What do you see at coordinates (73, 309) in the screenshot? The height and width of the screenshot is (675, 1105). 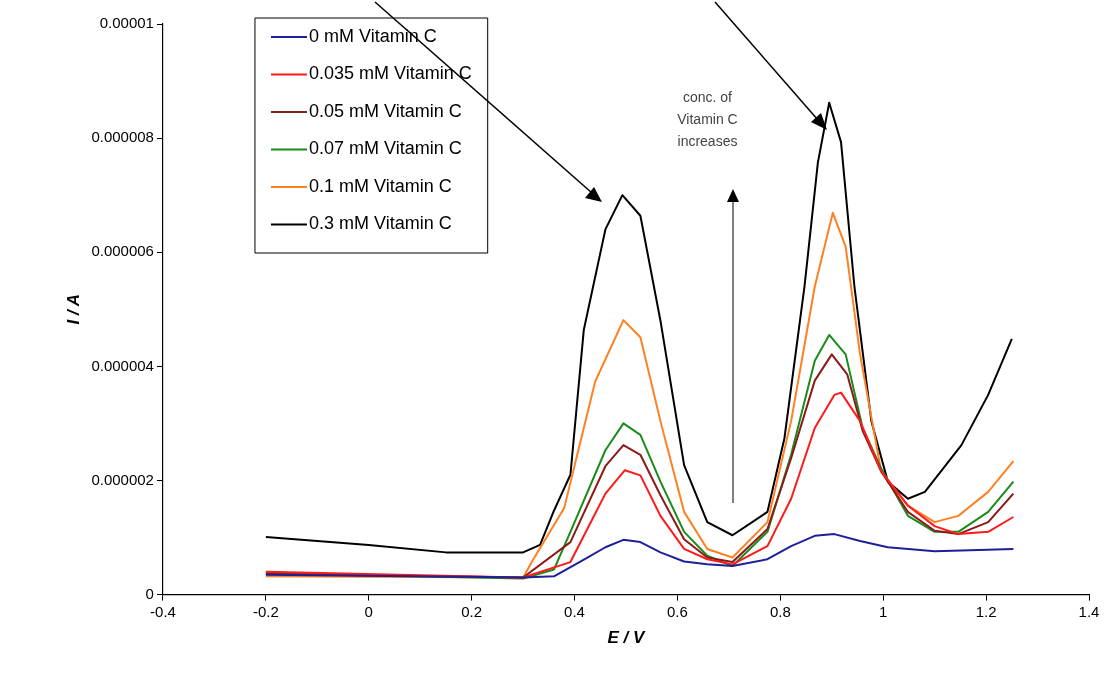 I see `y-axis-title: I / A` at bounding box center [73, 309].